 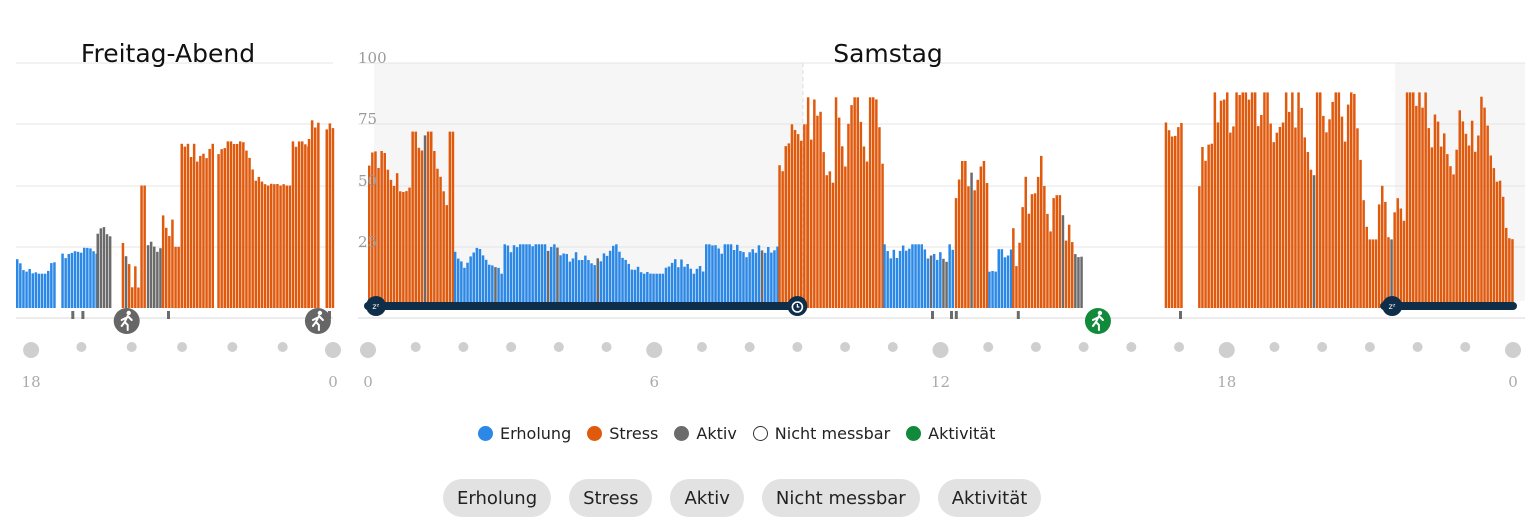 What do you see at coordinates (611, 498) in the screenshot?
I see `filter-stress-button: Stress` at bounding box center [611, 498].